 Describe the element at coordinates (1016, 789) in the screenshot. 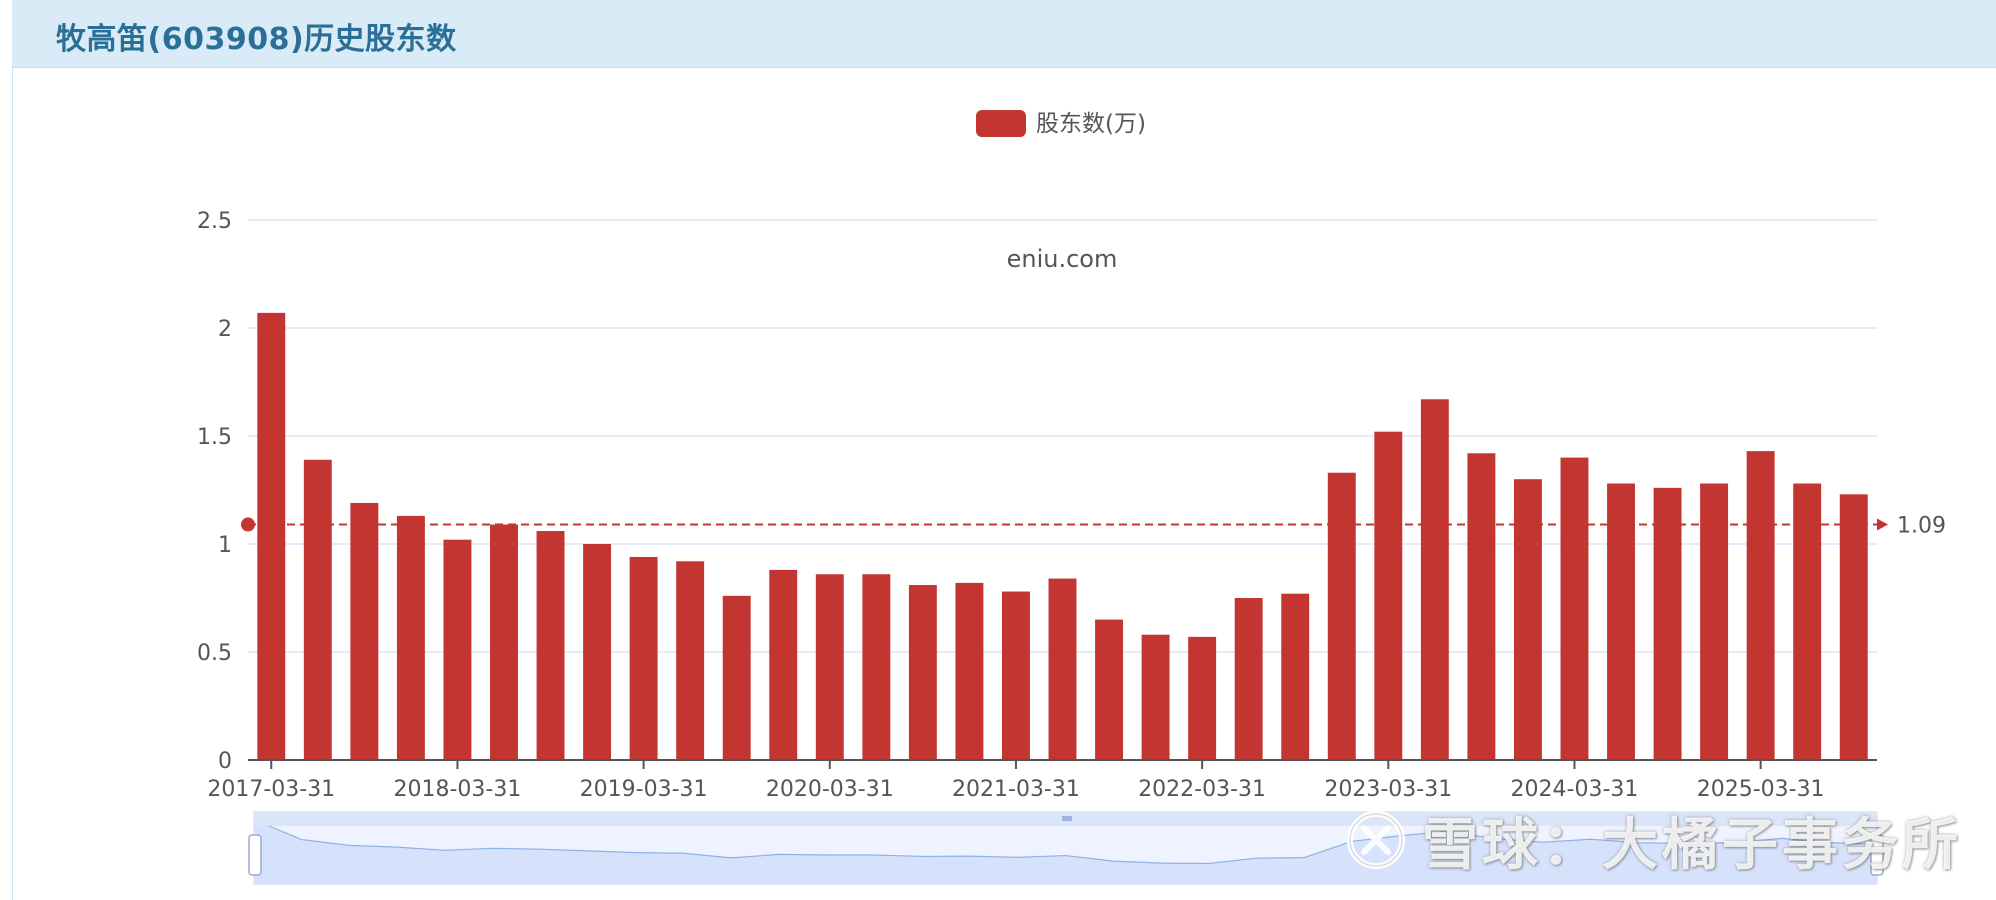

I see `x-tick-label: 2021-03-31` at that location.